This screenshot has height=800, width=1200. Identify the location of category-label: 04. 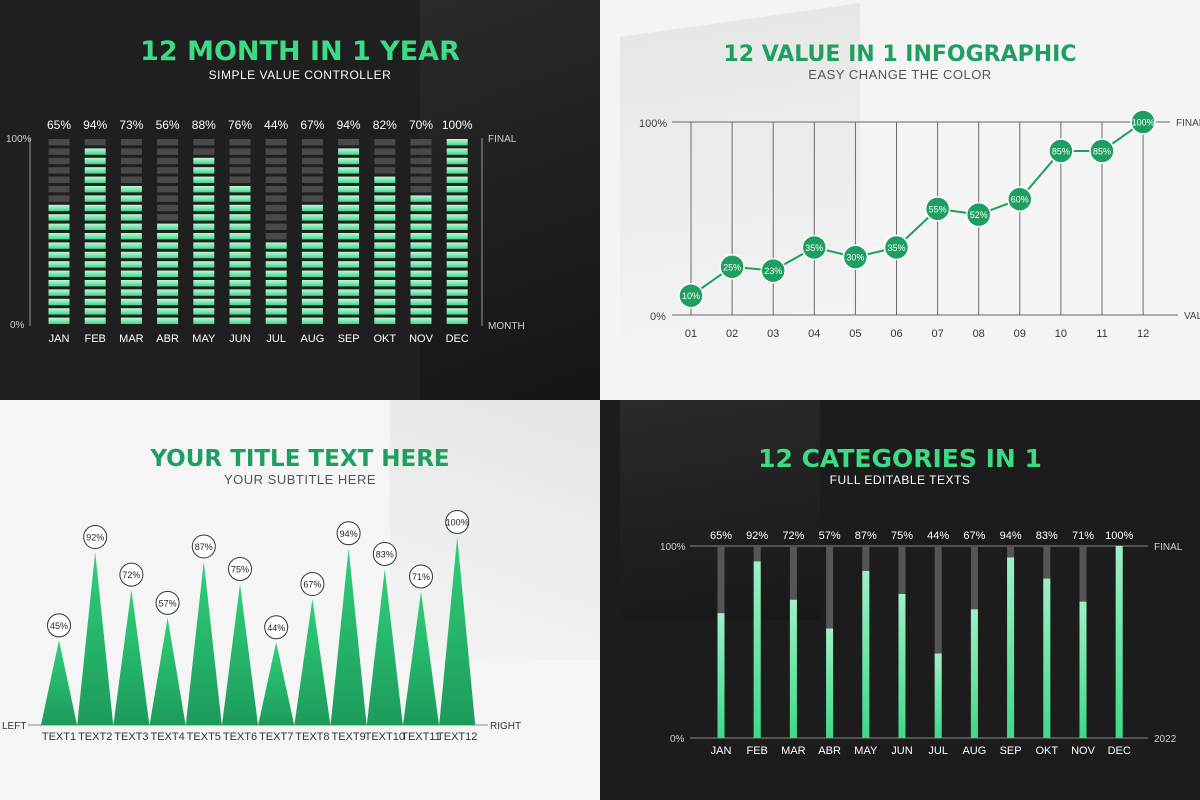
(814, 334).